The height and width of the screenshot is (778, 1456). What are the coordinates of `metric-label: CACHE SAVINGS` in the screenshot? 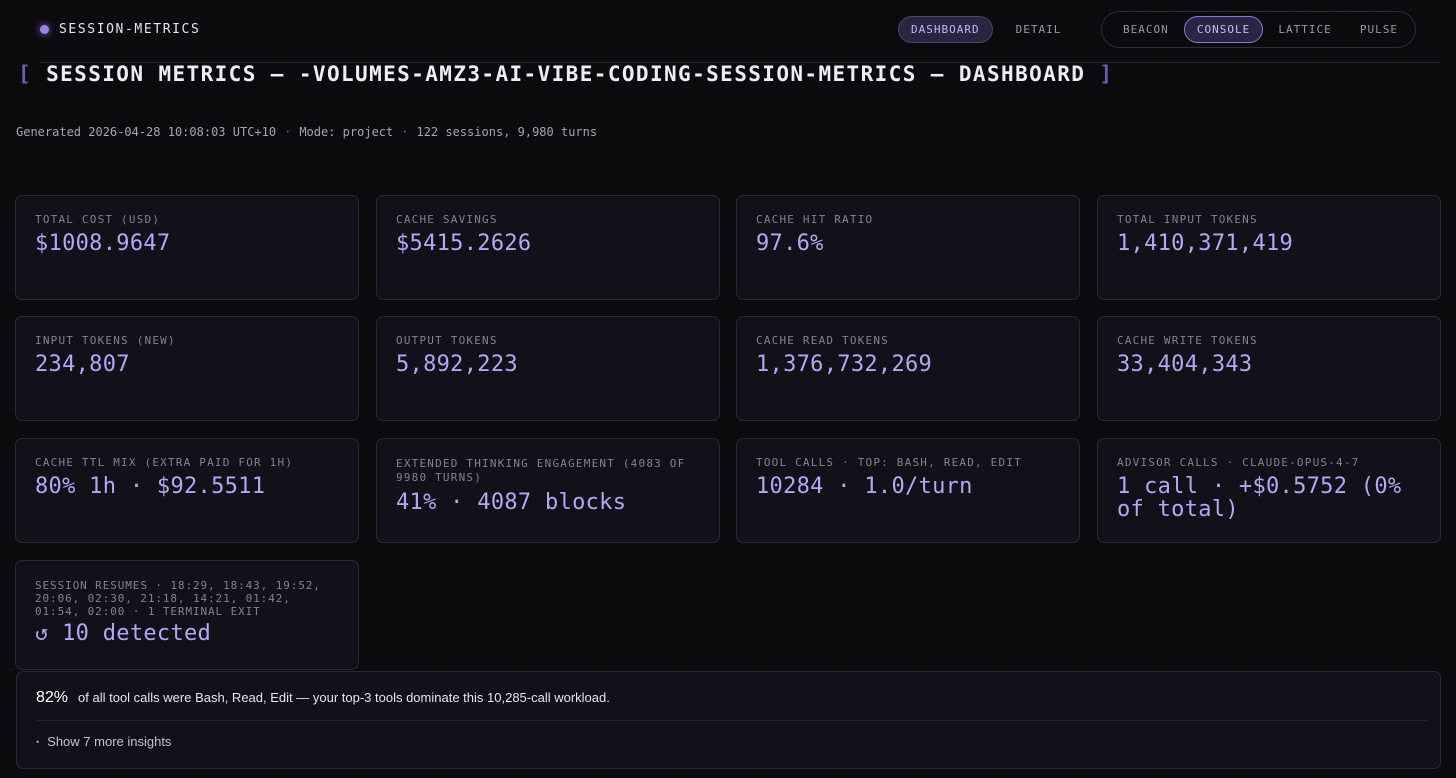 It's located at (447, 219).